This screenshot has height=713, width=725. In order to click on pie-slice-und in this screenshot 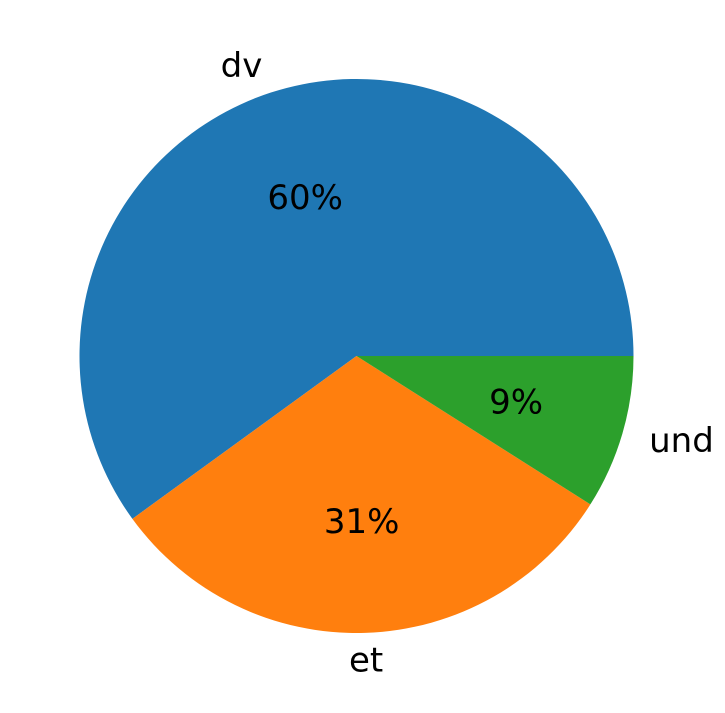, I will do `click(495, 430)`.